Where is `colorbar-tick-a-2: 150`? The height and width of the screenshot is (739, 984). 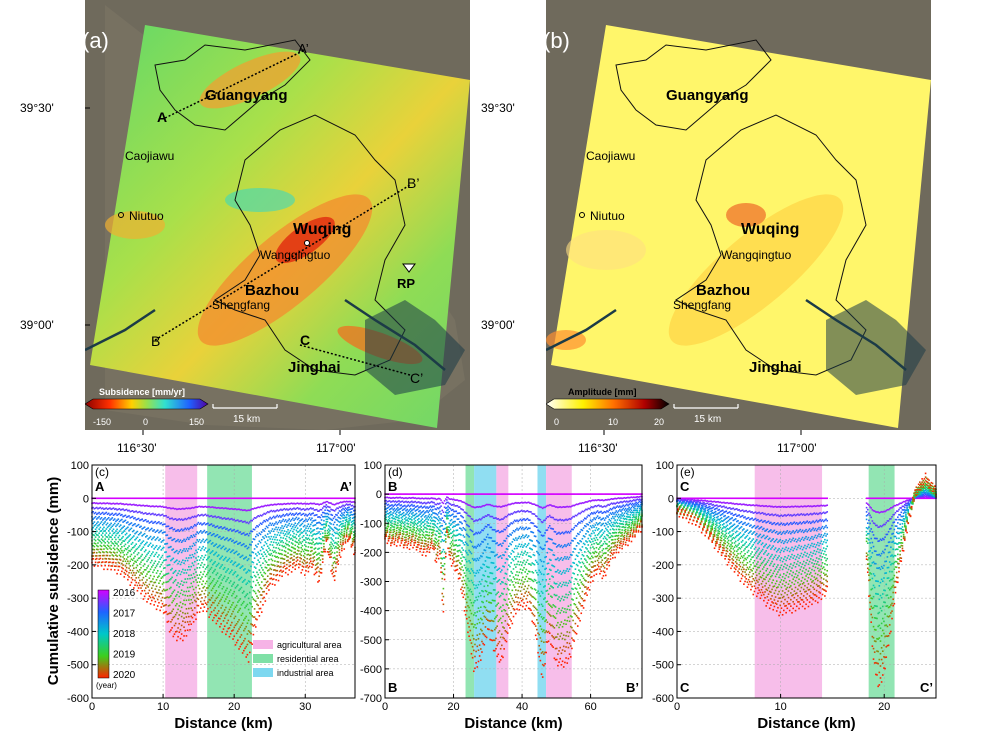 colorbar-tick-a-2: 150 is located at coordinates (196, 422).